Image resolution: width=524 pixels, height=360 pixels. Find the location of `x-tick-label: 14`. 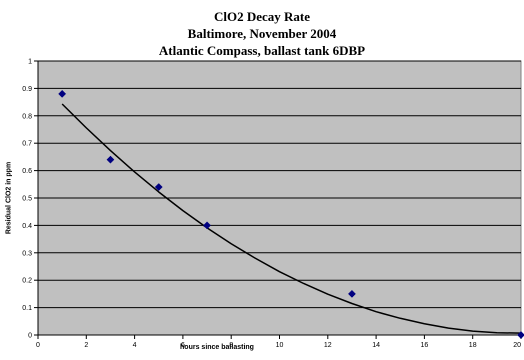

x-tick-label: 14 is located at coordinates (376, 345).